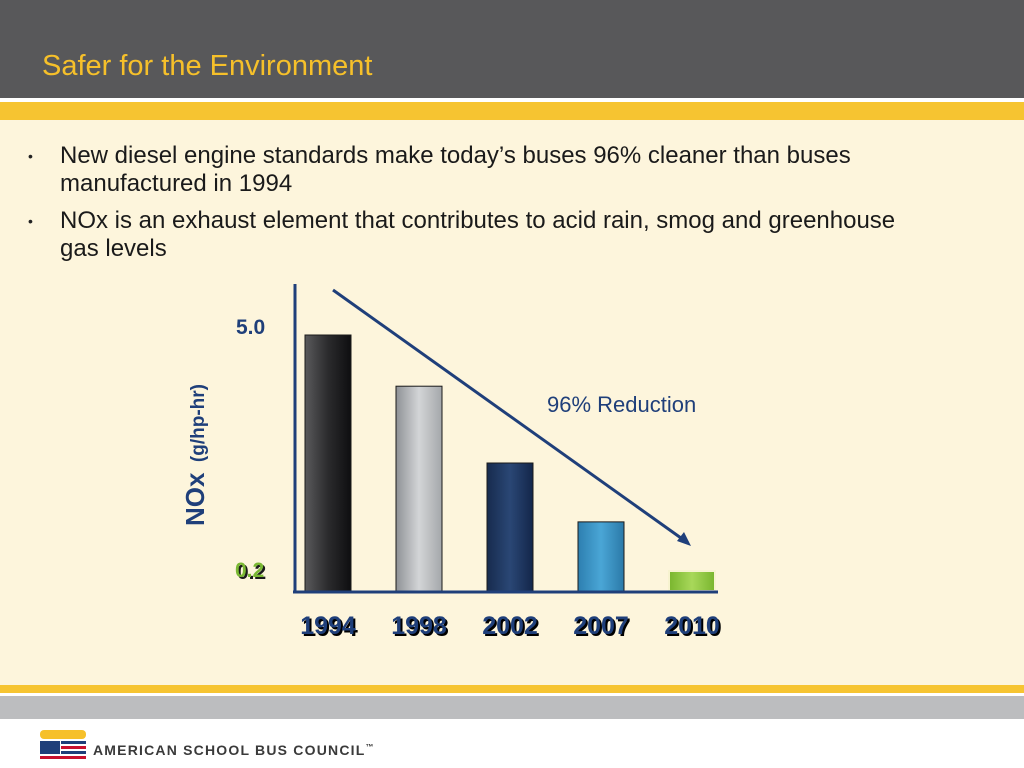 Image resolution: width=1024 pixels, height=768 pixels. Describe the element at coordinates (328, 463) in the screenshot. I see `bar-1994` at that location.